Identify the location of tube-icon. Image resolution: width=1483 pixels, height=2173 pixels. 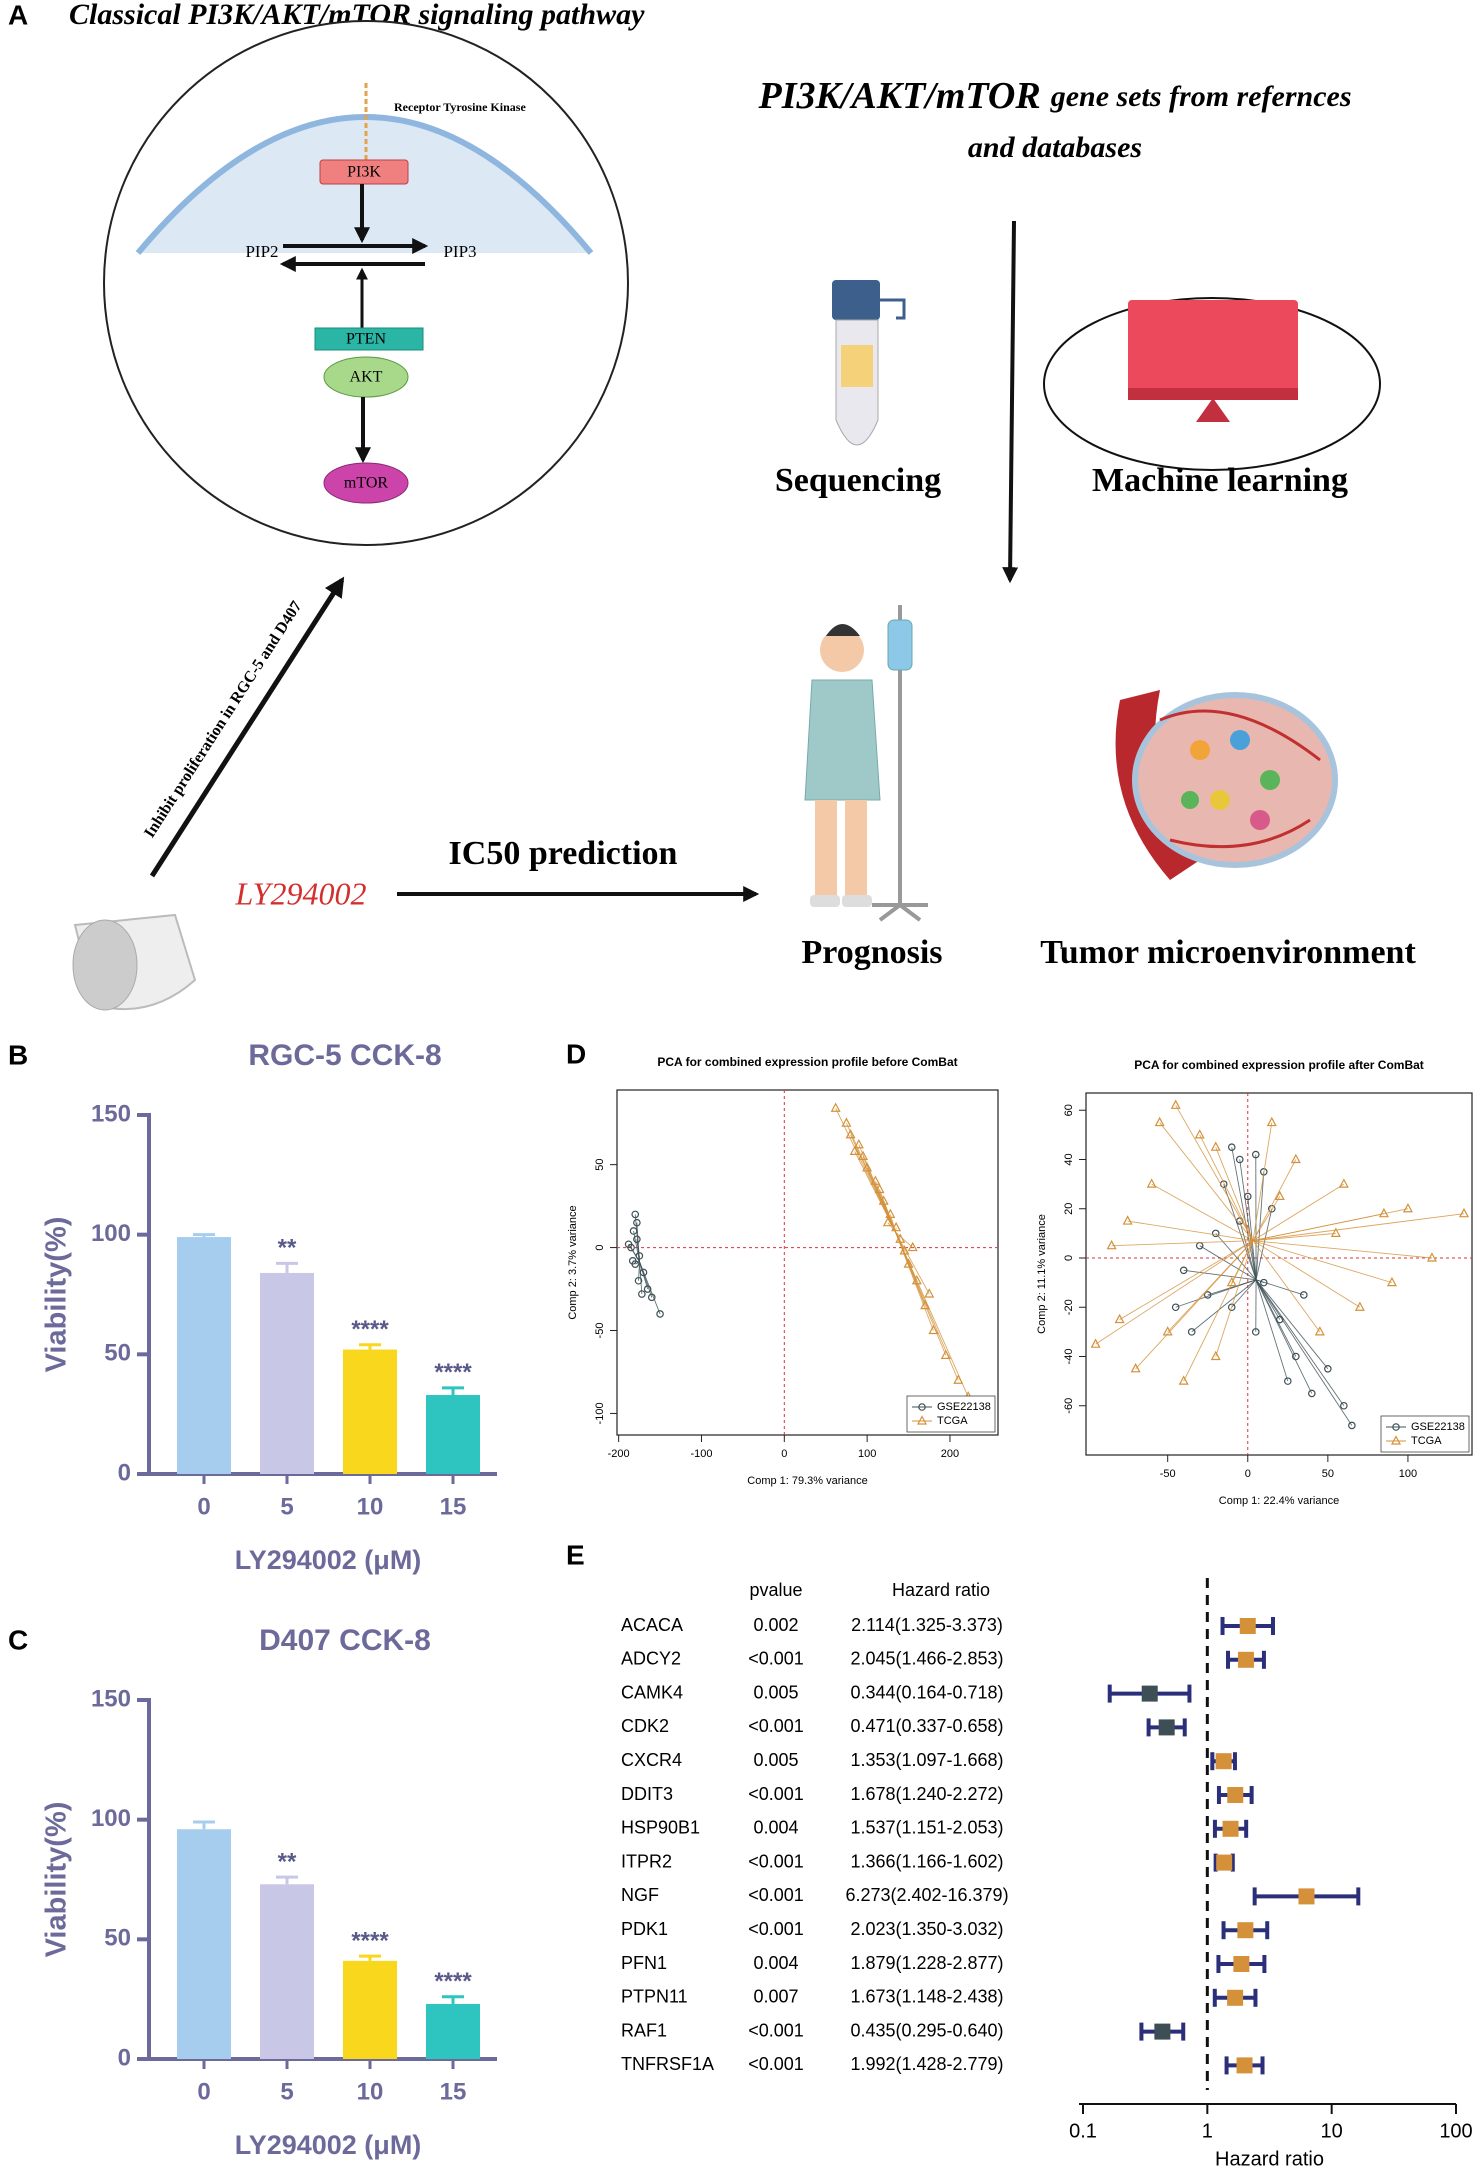
(869, 363).